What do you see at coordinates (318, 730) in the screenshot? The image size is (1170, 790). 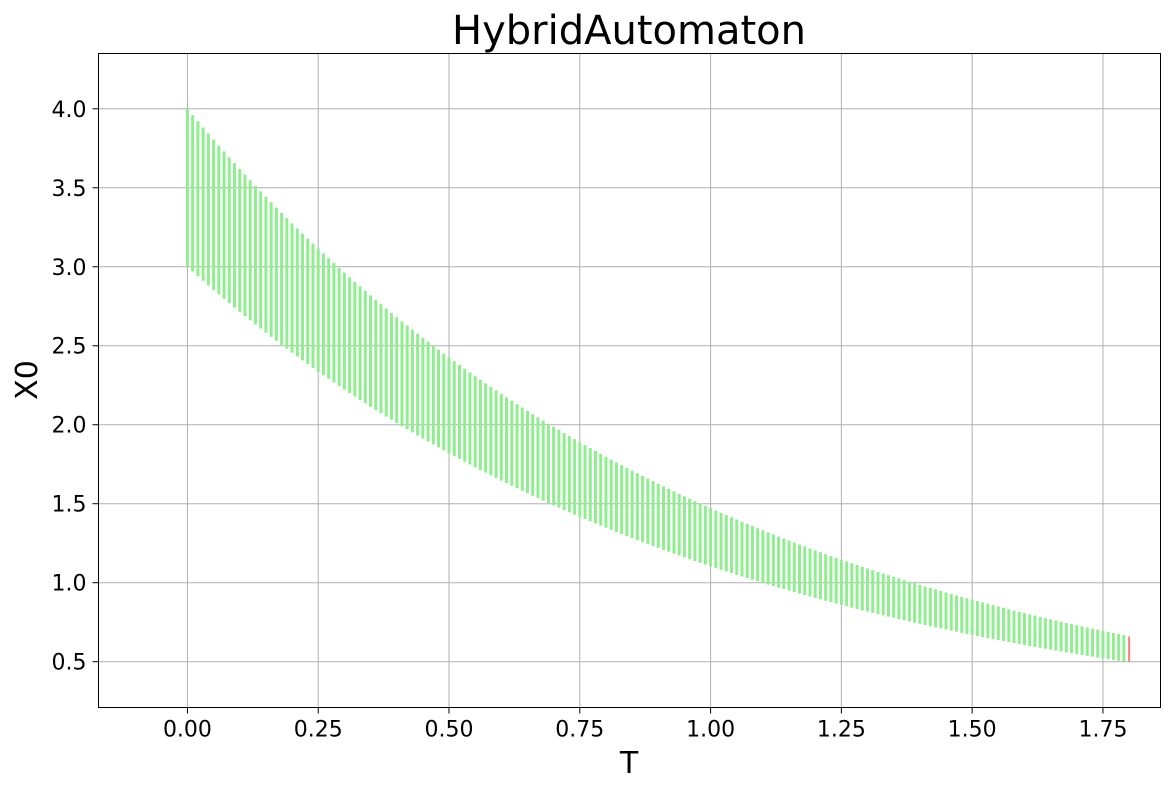 I see `x-tick-label: 0.25` at bounding box center [318, 730].